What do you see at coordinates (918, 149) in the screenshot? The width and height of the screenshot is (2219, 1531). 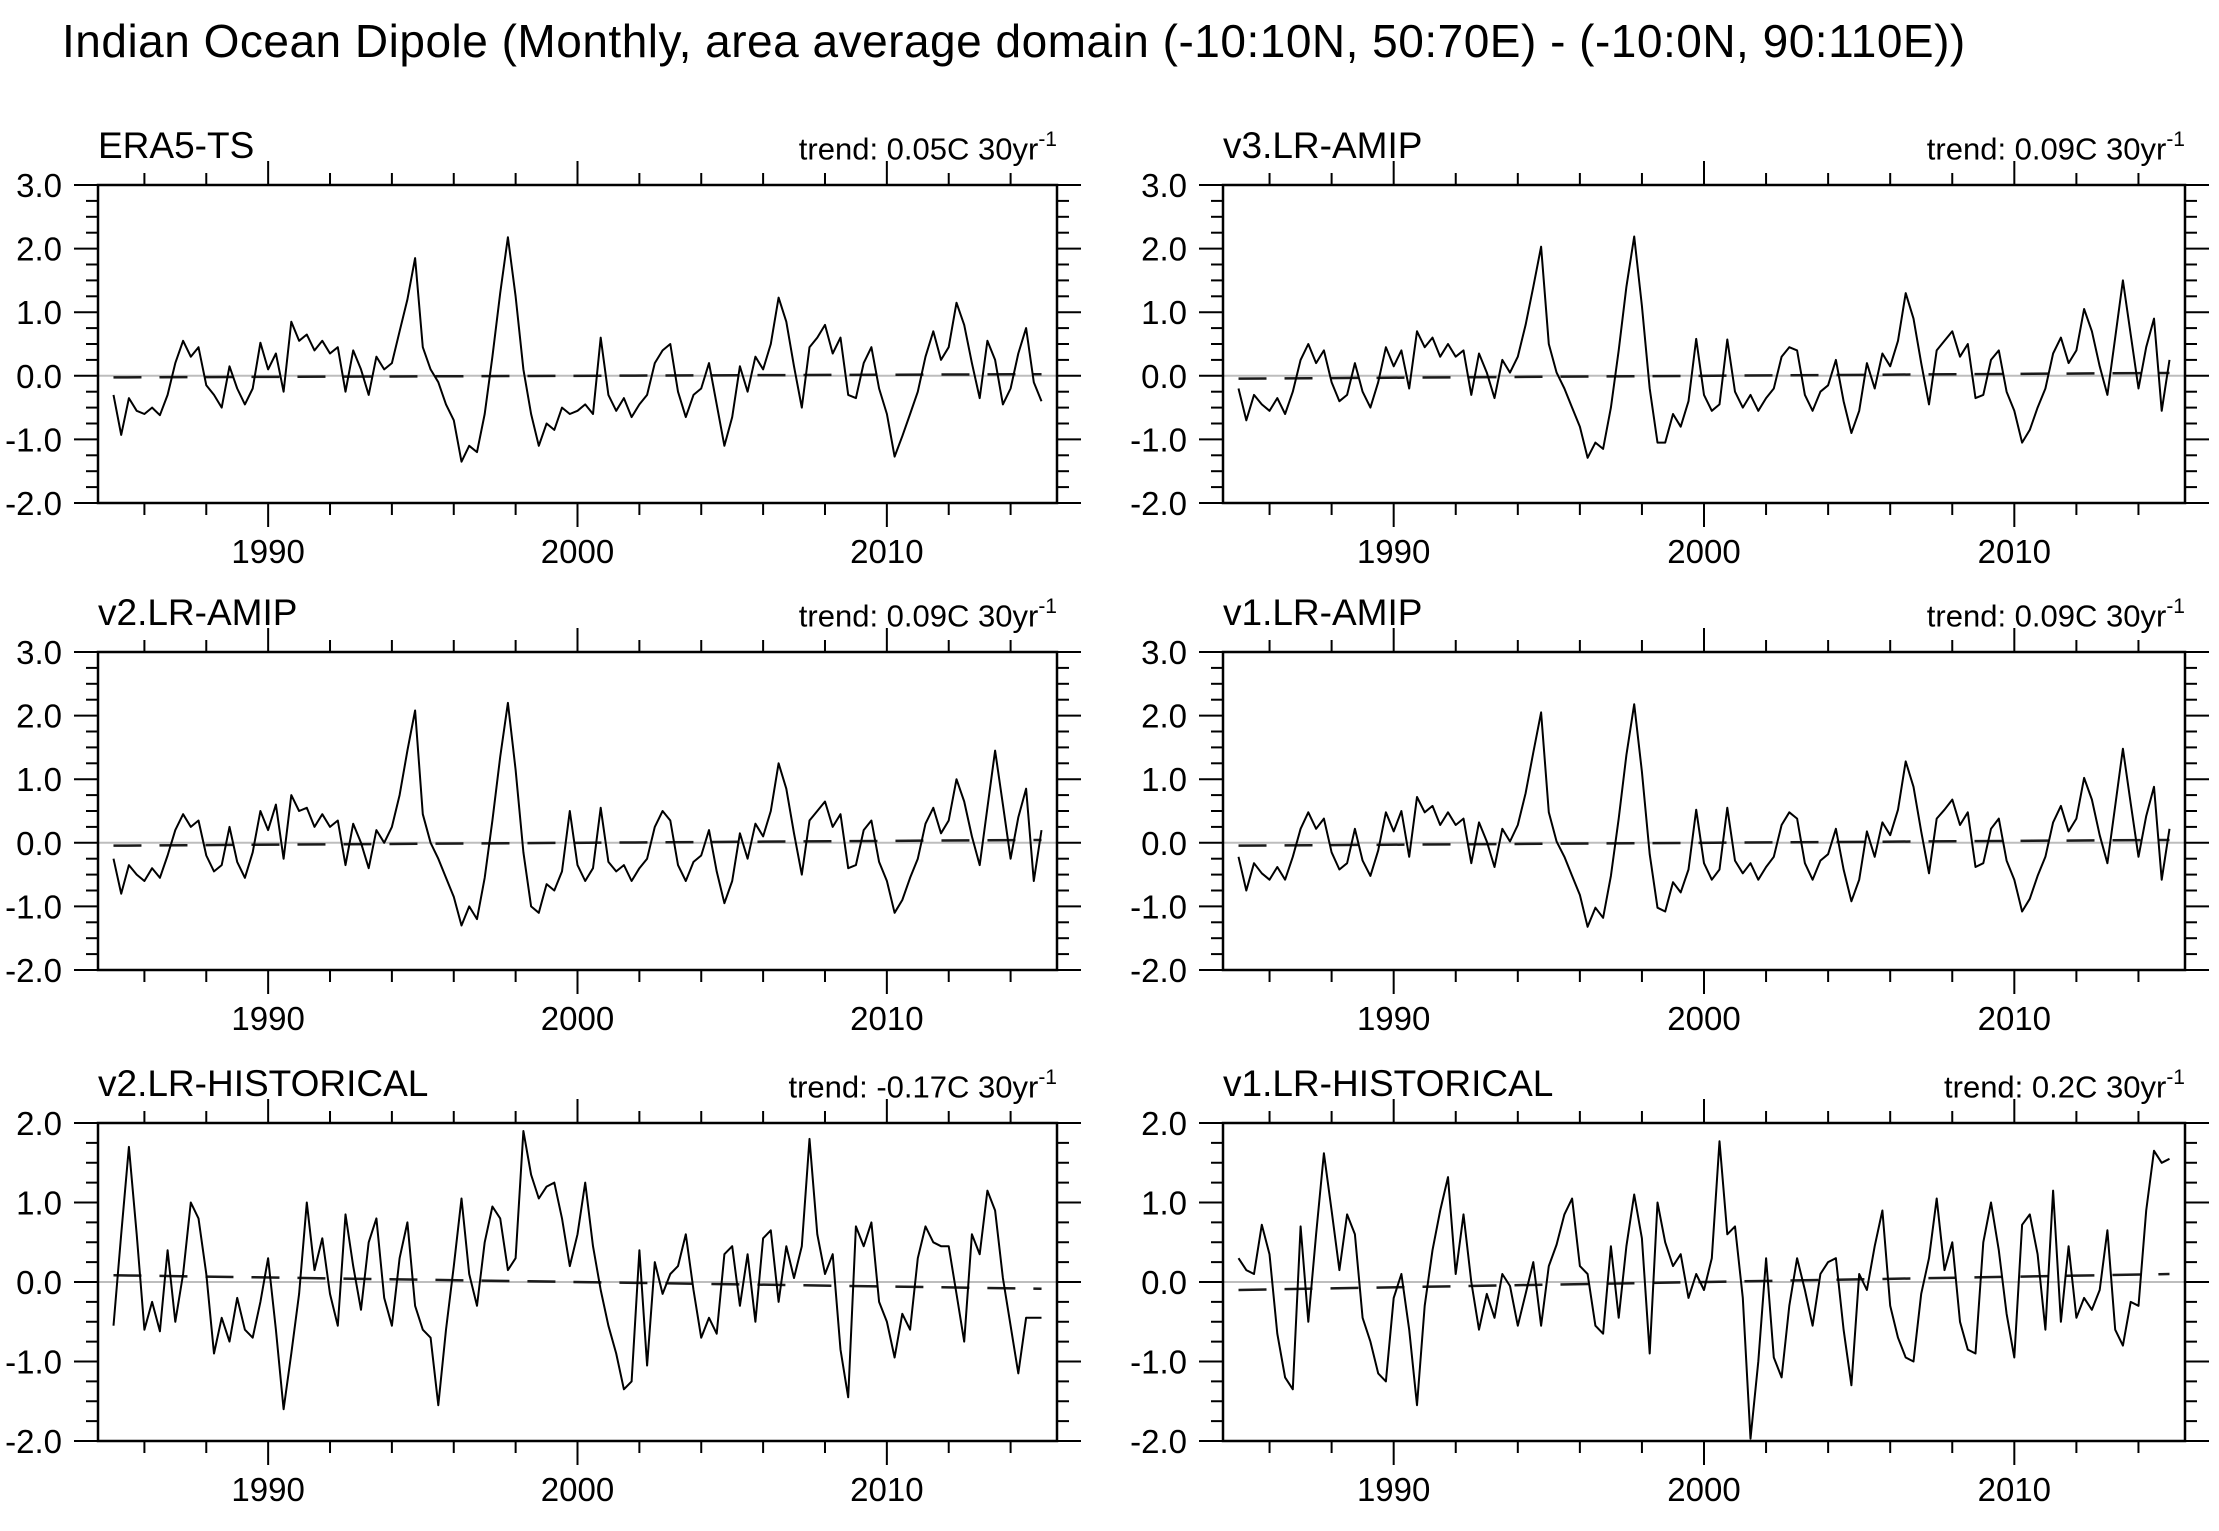 I see `trend-text: trend: 0.05C 30yr` at bounding box center [918, 149].